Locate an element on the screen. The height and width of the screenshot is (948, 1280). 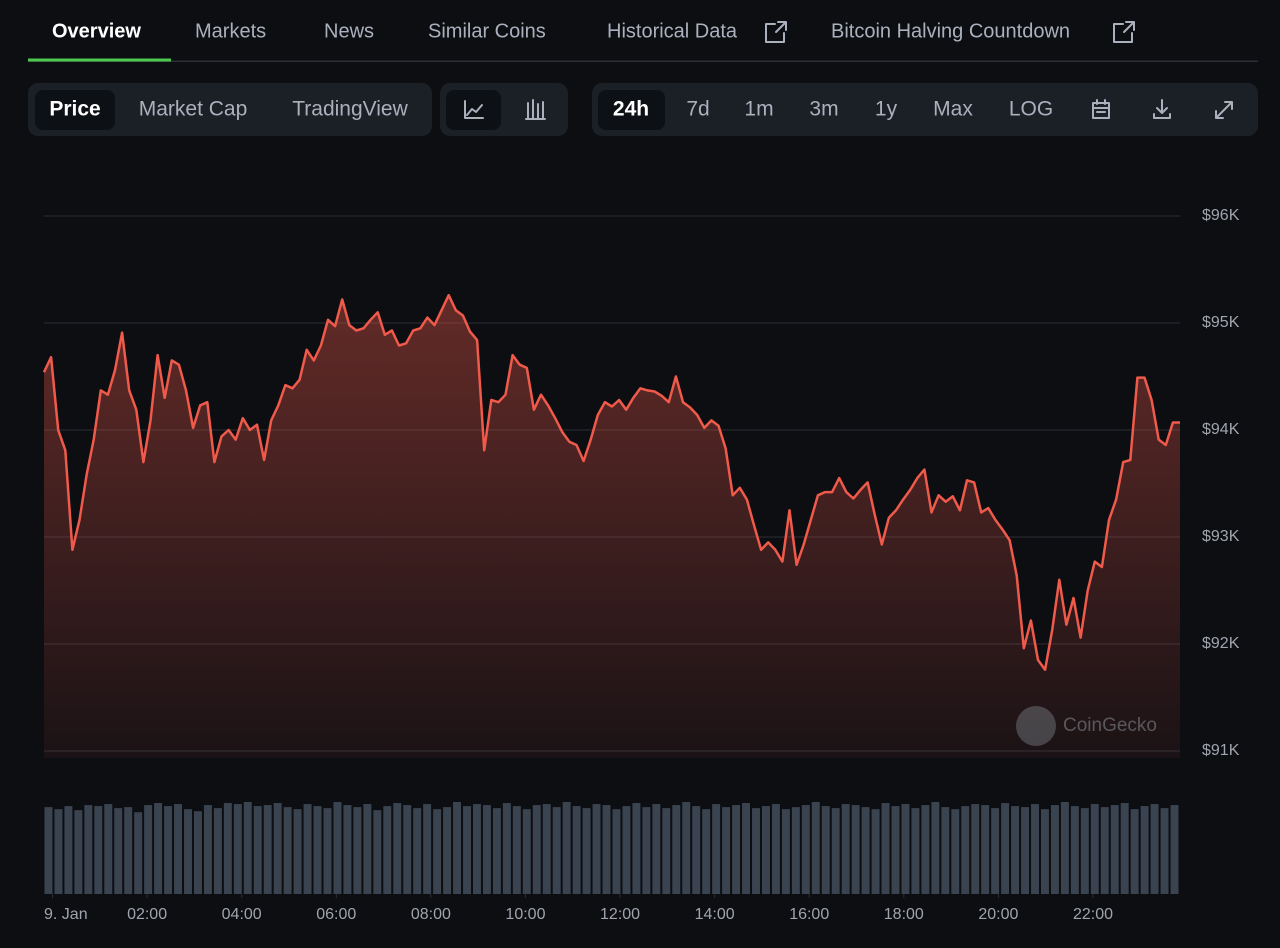
y-tick-label: $95K is located at coordinates (1221, 322).